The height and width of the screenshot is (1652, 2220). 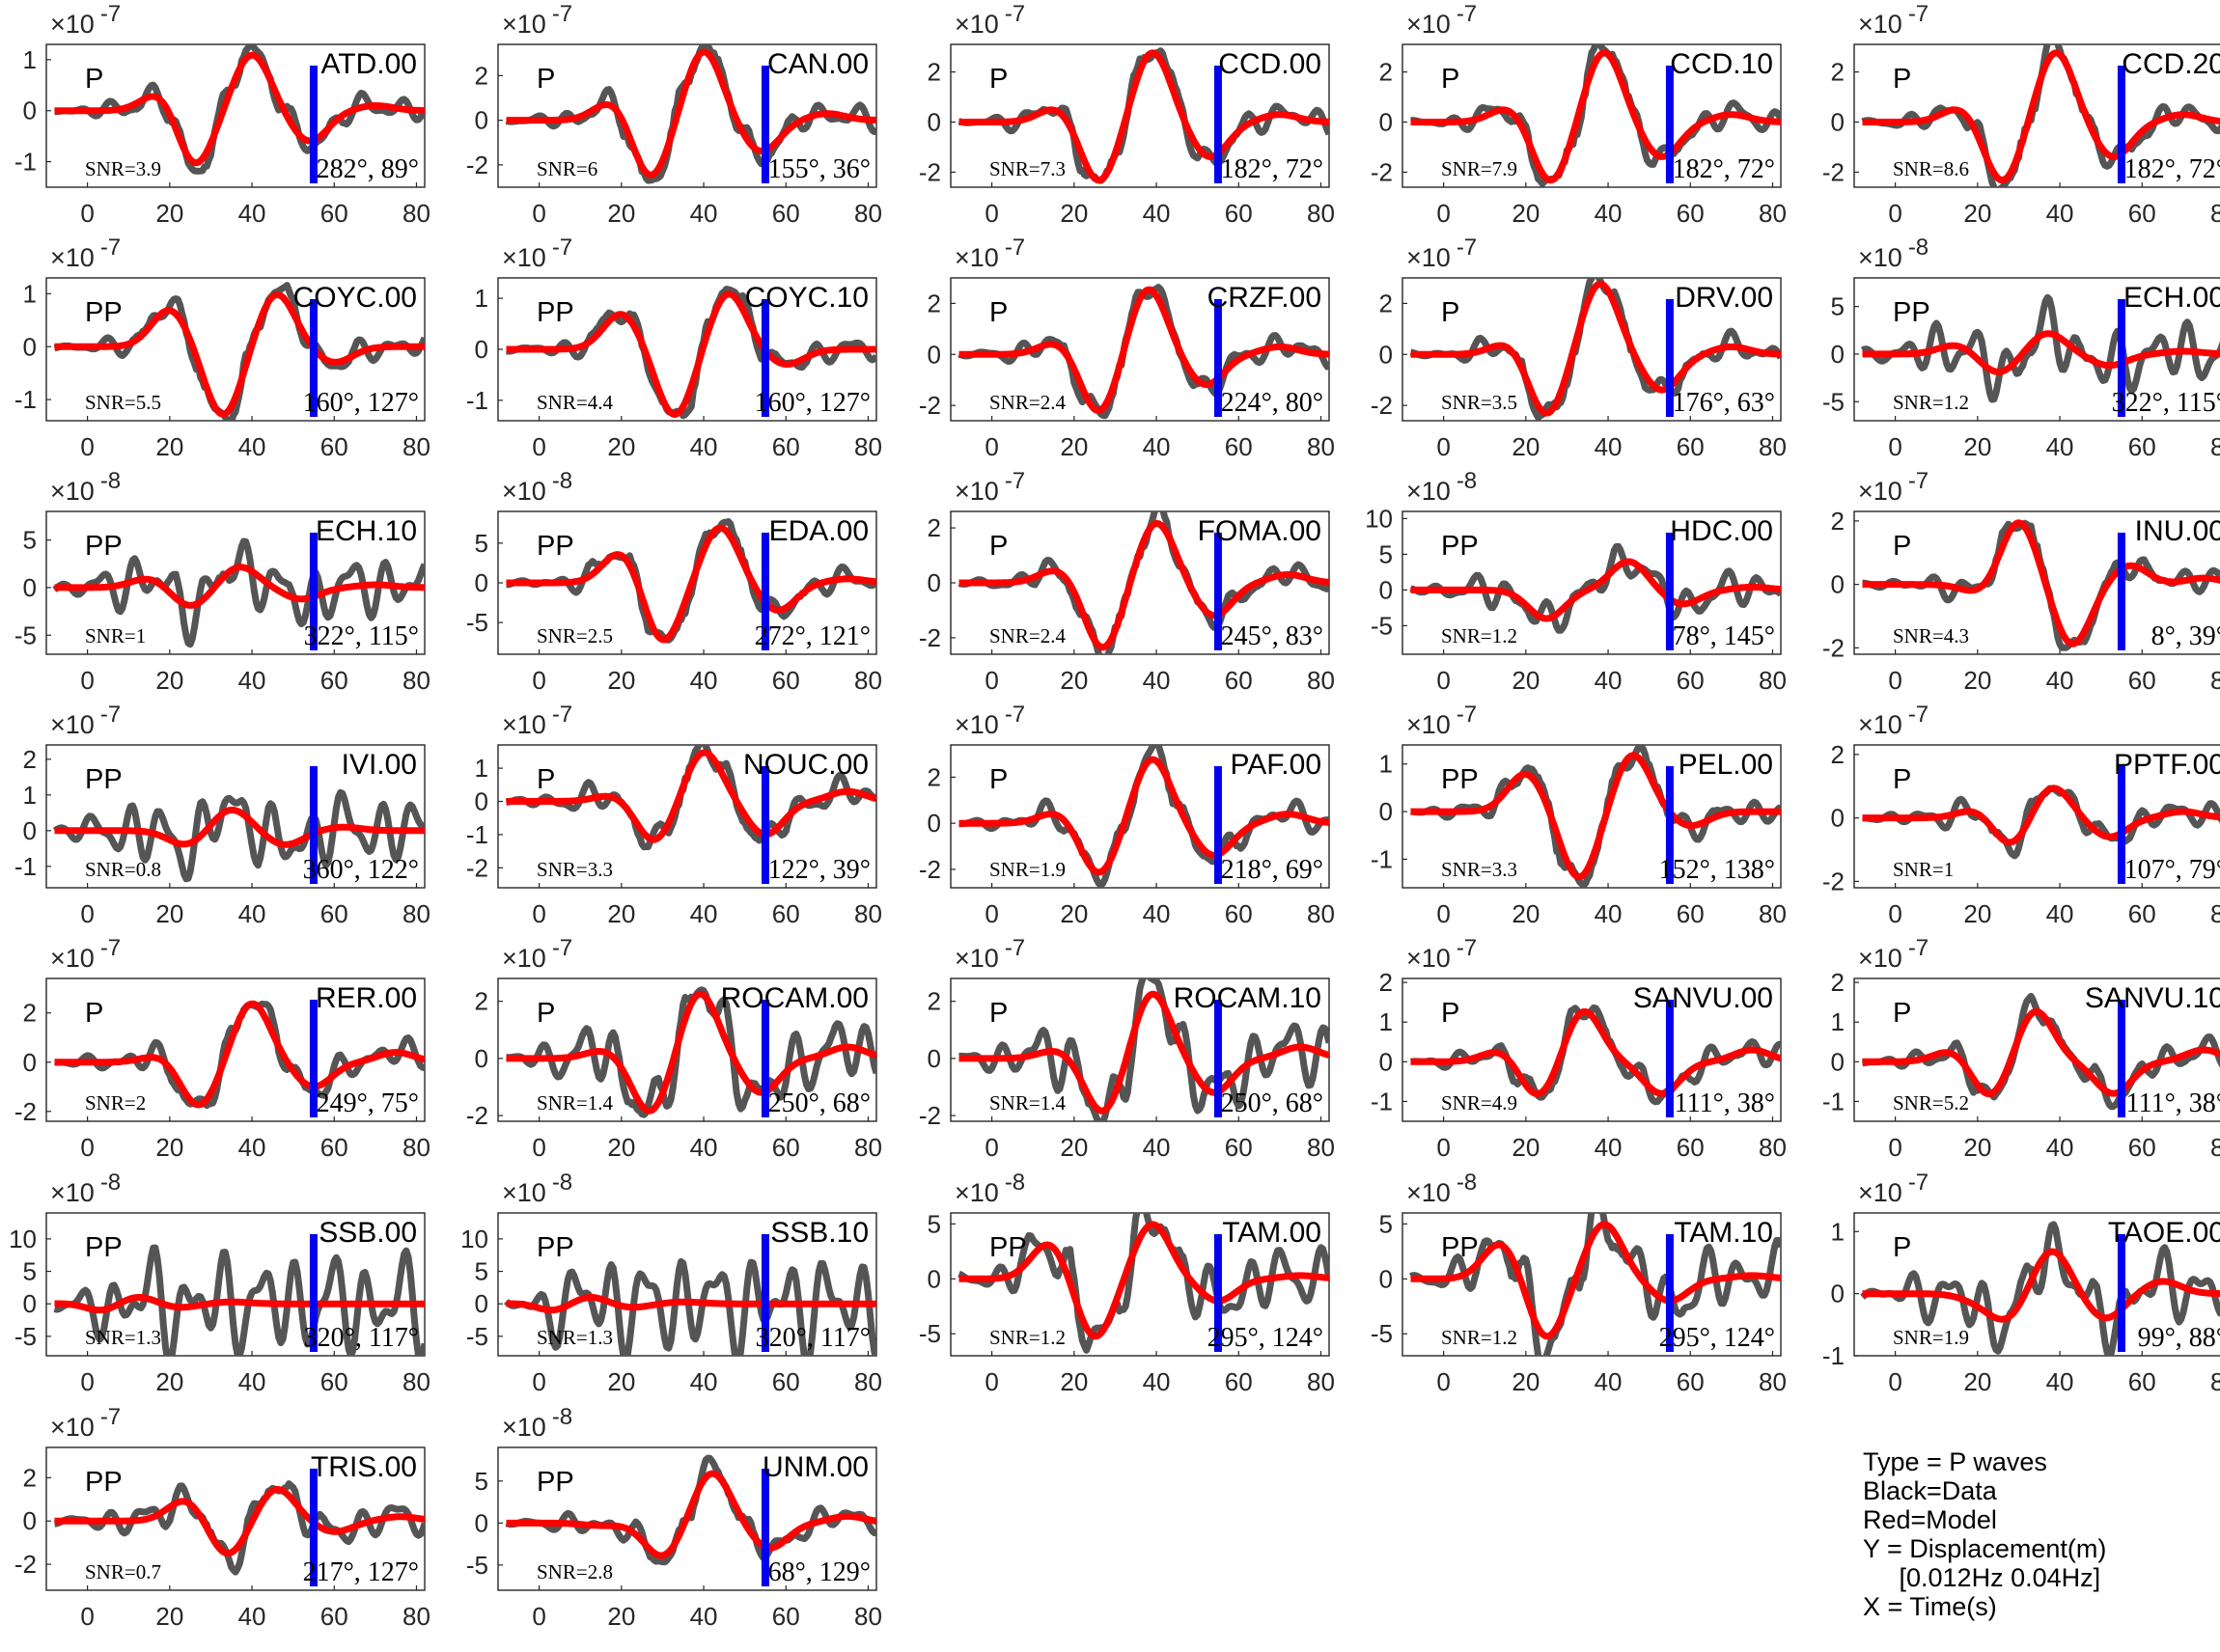 What do you see at coordinates (1931, 1103) in the screenshot?
I see `snr-label: SNR=5.2` at bounding box center [1931, 1103].